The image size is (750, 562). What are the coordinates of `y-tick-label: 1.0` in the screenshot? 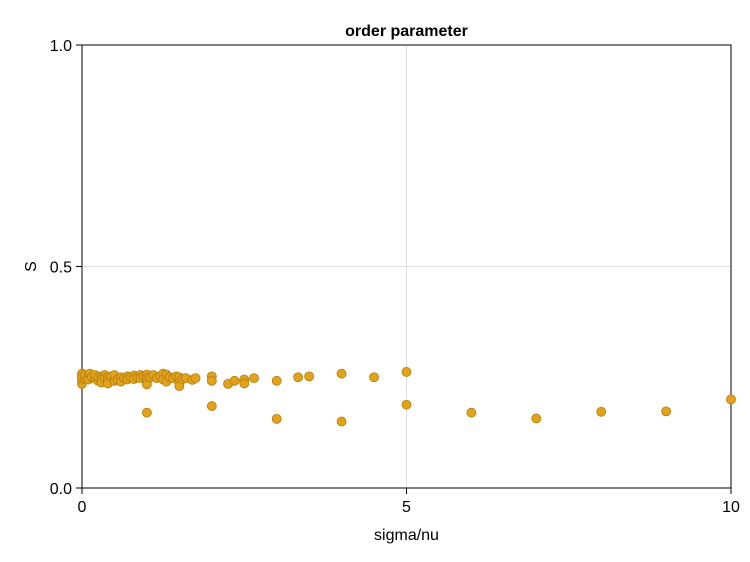 It's located at (61, 46).